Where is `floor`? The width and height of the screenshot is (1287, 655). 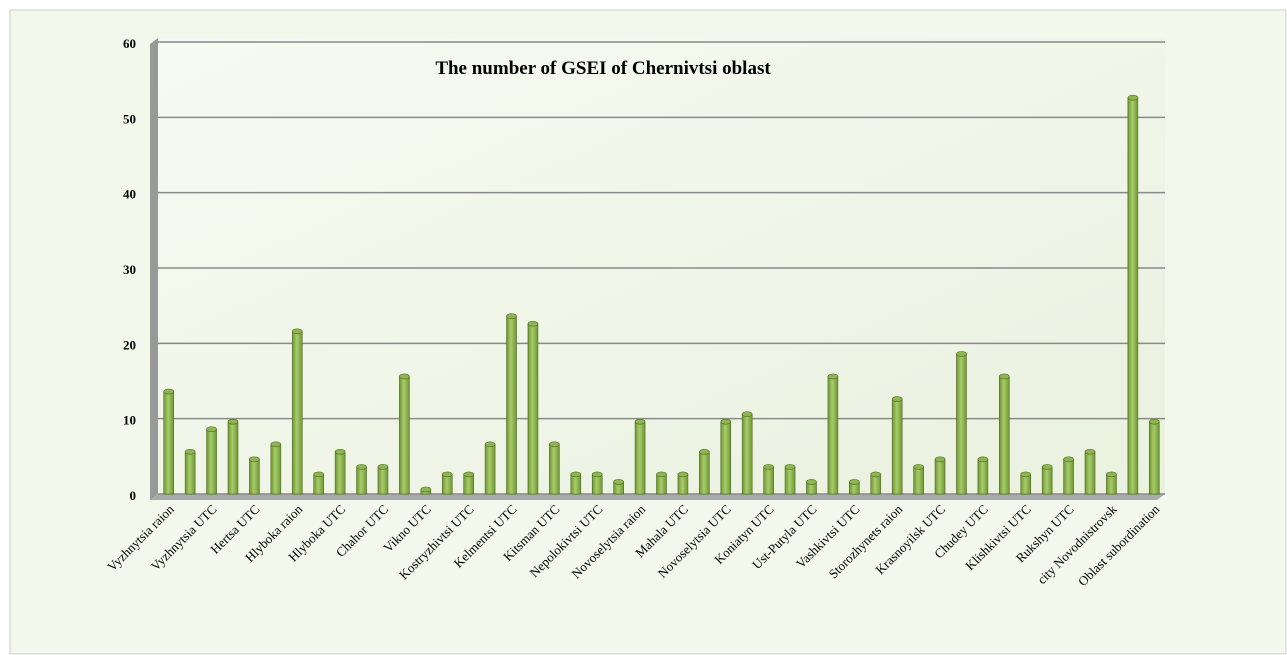
floor is located at coordinates (657, 497).